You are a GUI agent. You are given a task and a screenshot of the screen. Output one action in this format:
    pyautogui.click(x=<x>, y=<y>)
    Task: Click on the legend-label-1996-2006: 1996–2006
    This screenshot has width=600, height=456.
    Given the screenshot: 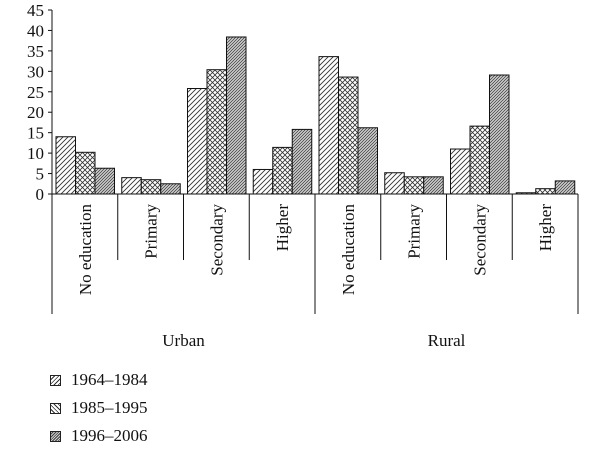 What is the action you would take?
    pyautogui.click(x=109, y=435)
    